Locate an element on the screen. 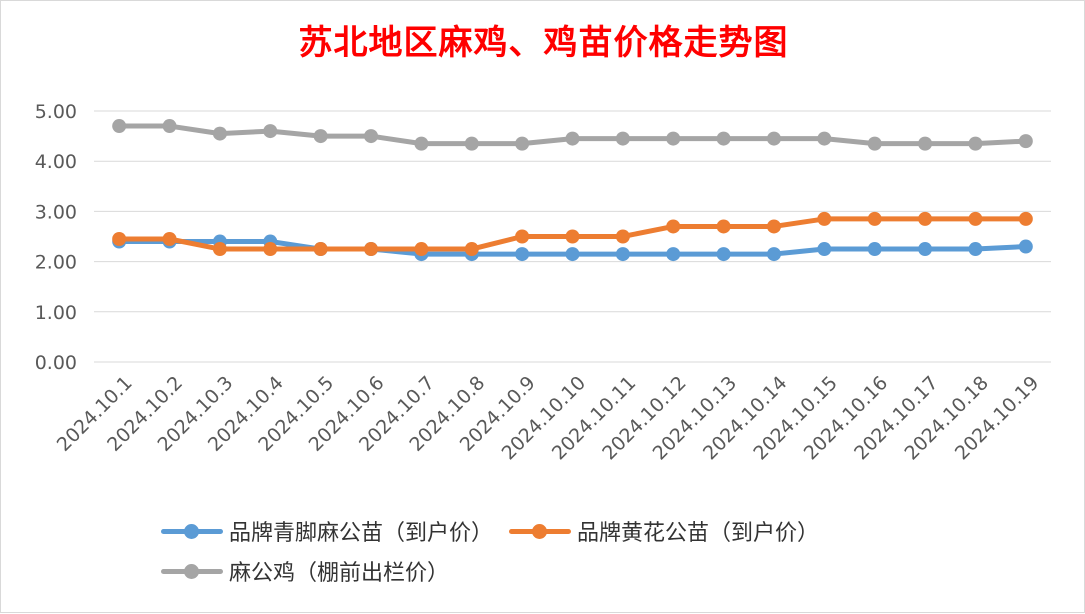 This screenshot has height=614, width=1085. legend-item-series-2: 品牌黄花公苗（到户价） is located at coordinates (664, 531).